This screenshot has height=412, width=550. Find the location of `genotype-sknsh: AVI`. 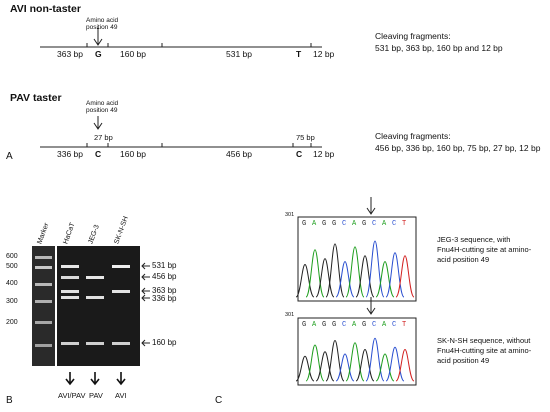

genotype-sknsh: AVI is located at coordinates (121, 395).